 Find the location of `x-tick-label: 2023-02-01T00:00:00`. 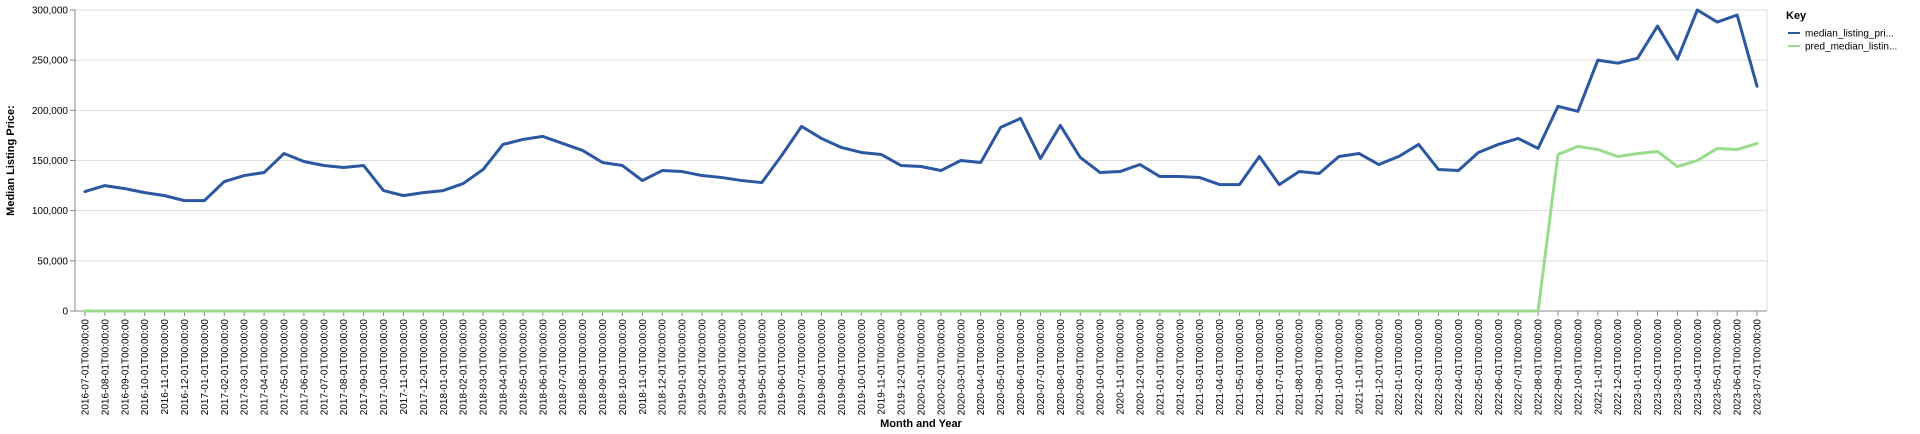

x-tick-label: 2023-02-01T00:00:00 is located at coordinates (1658, 367).